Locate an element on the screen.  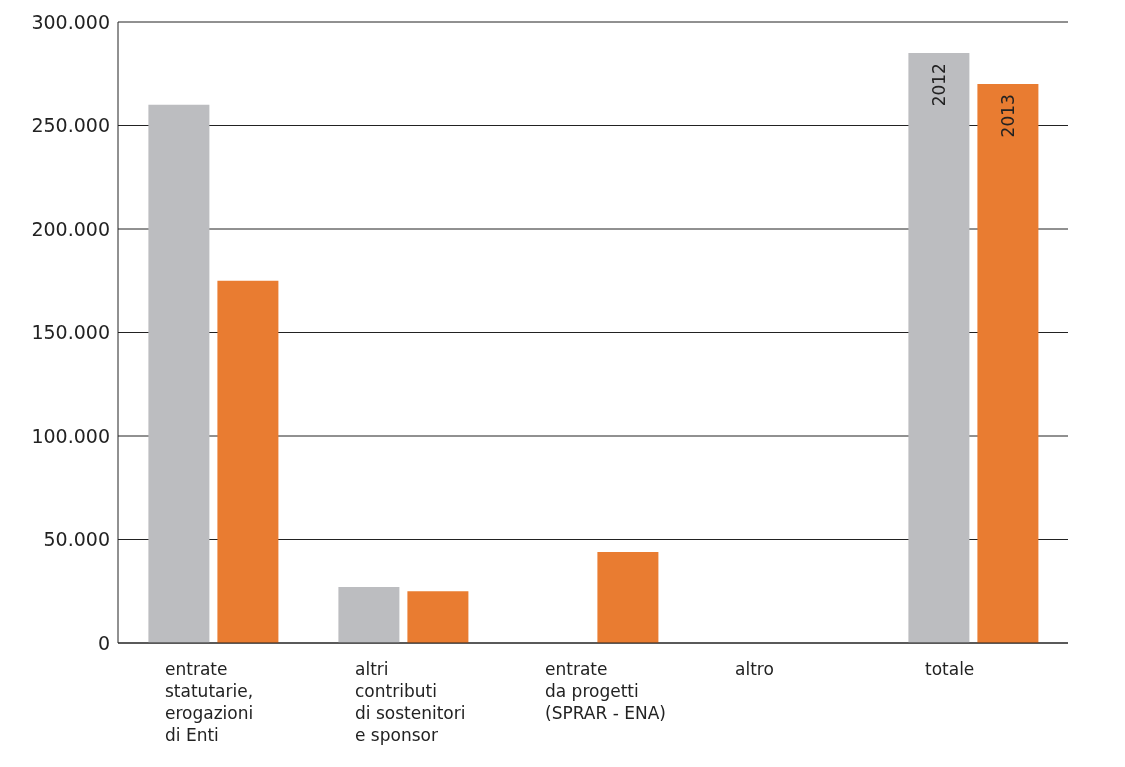
y-tick-label: 0 is located at coordinates (103, 642).